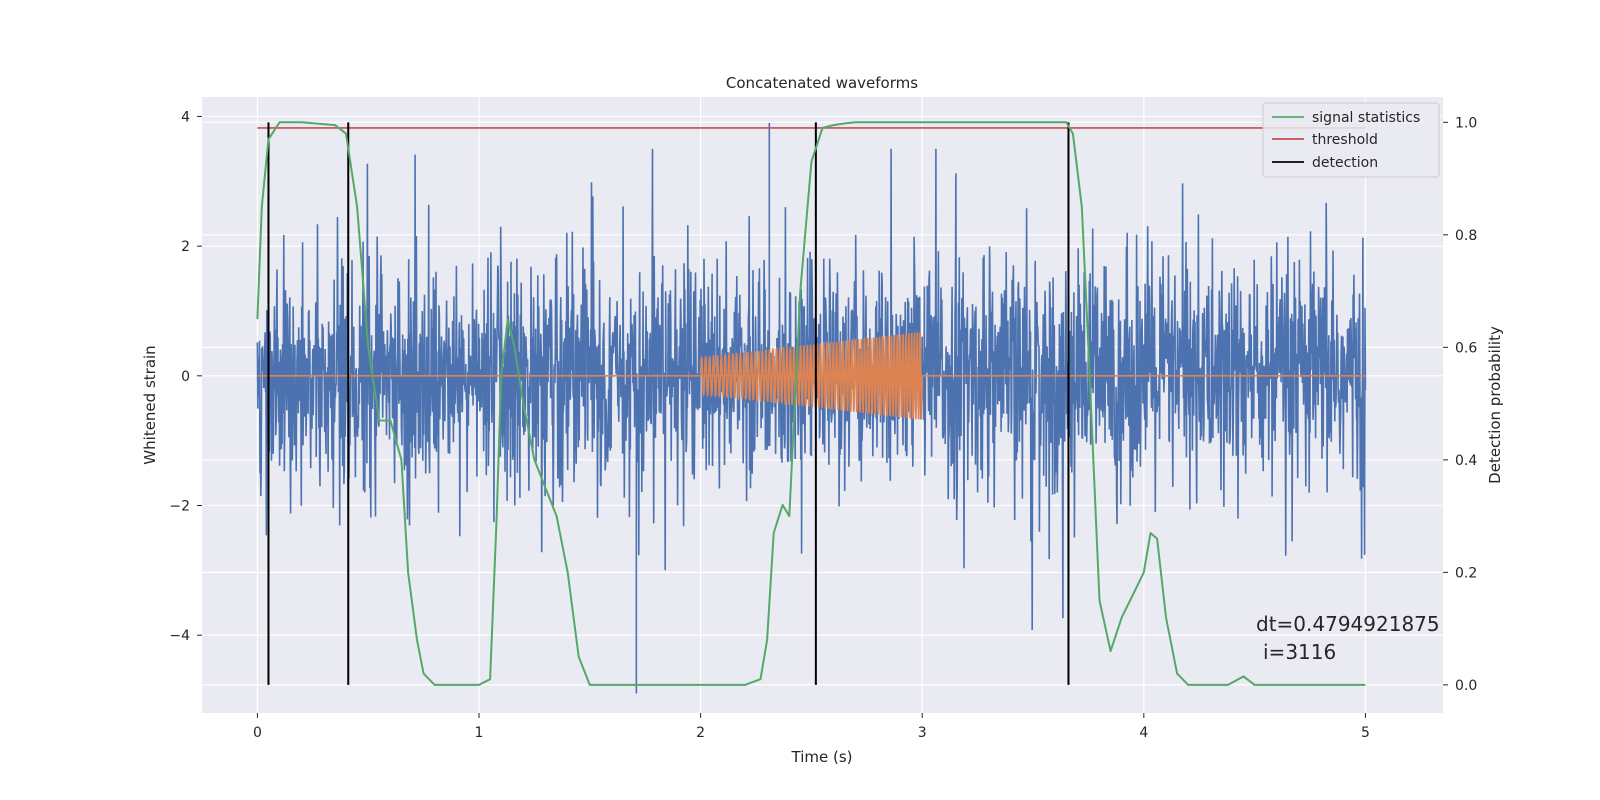 This screenshot has height=800, width=1600. What do you see at coordinates (1299, 652) in the screenshot?
I see `annotation-index: i=3116` at bounding box center [1299, 652].